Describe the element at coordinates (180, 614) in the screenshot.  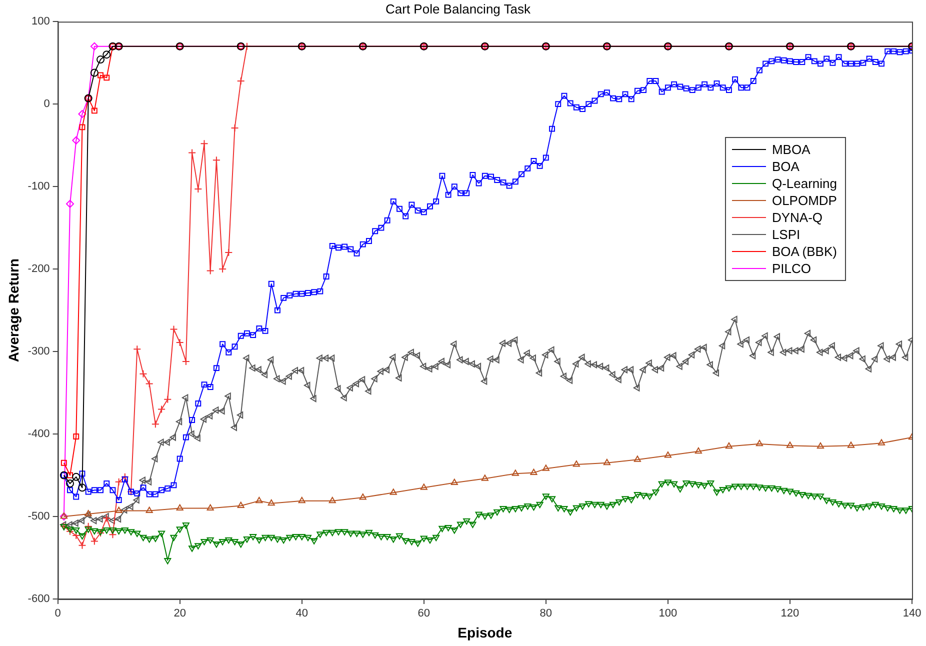
I see `x-tick-label: 20` at that location.